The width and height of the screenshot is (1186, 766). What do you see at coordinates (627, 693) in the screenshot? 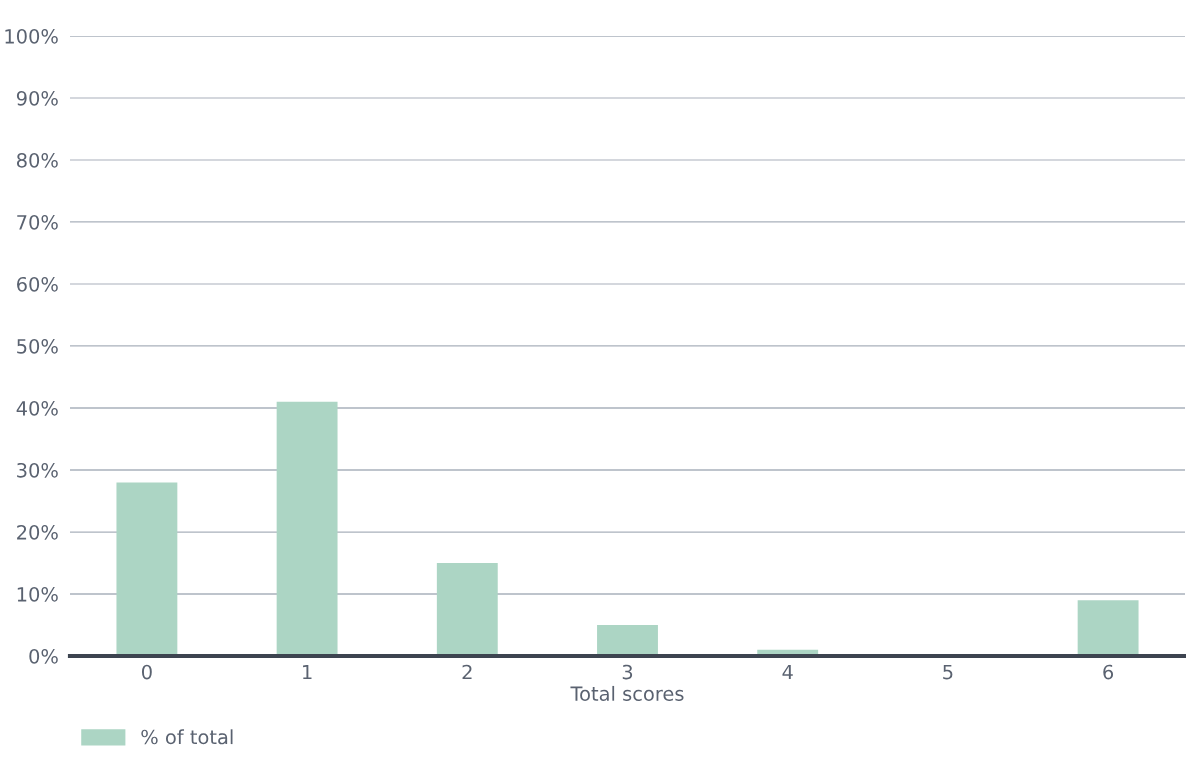
I see `x-axis-title: Total scores` at bounding box center [627, 693].